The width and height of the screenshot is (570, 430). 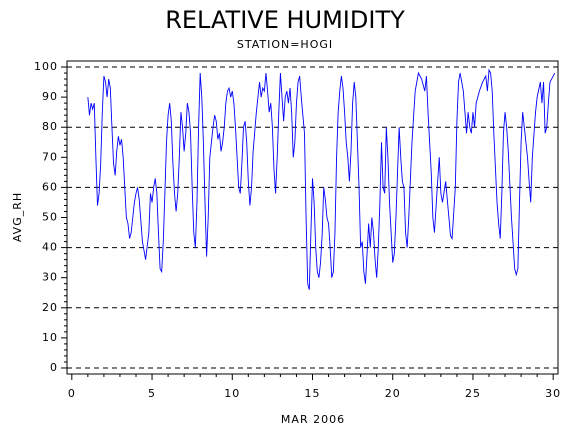 I want to click on y-tick-label: 50, so click(x=50, y=217).